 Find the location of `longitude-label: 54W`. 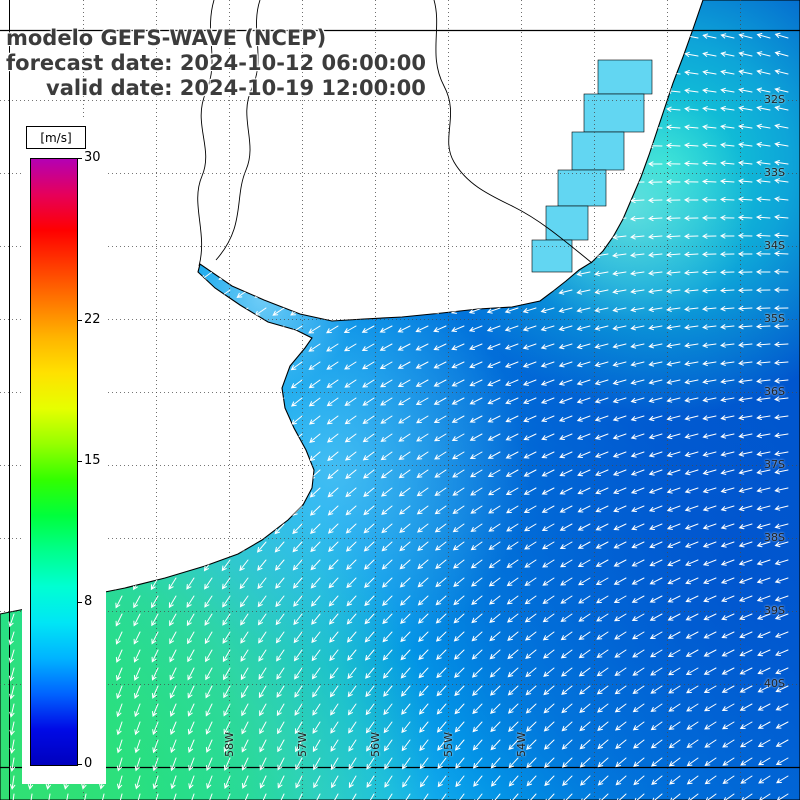

longitude-label: 54W is located at coordinates (521, 744).